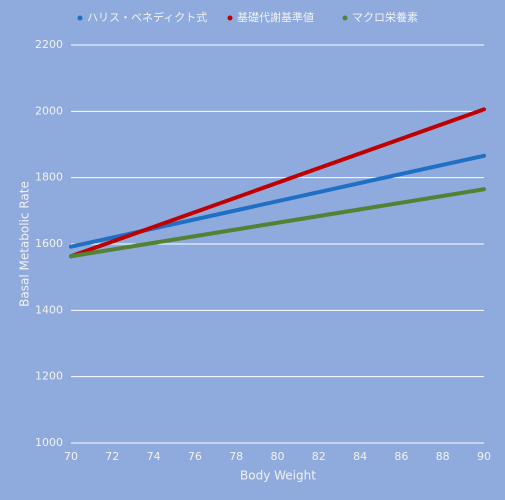  What do you see at coordinates (278, 476) in the screenshot?
I see `x-axis-title: Body Weight` at bounding box center [278, 476].